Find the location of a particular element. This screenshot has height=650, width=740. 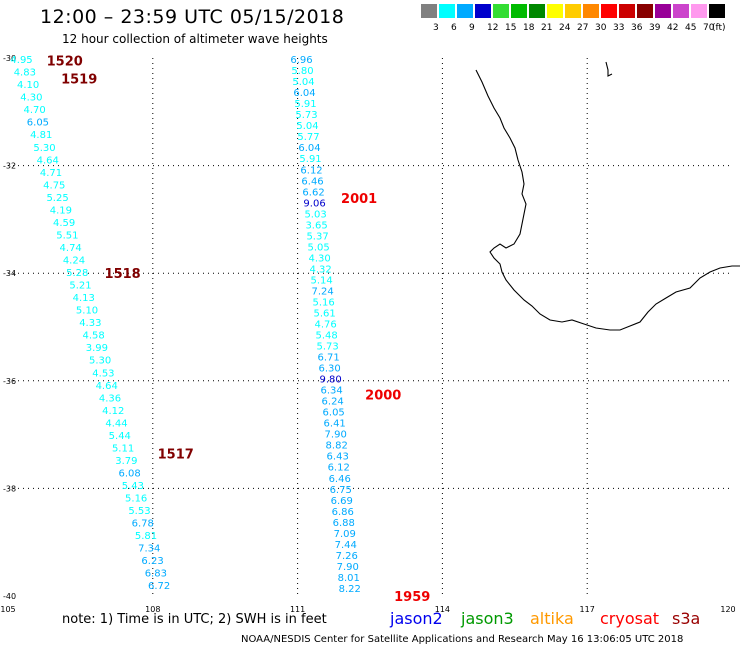

legend-level: 70 is located at coordinates (709, 28).